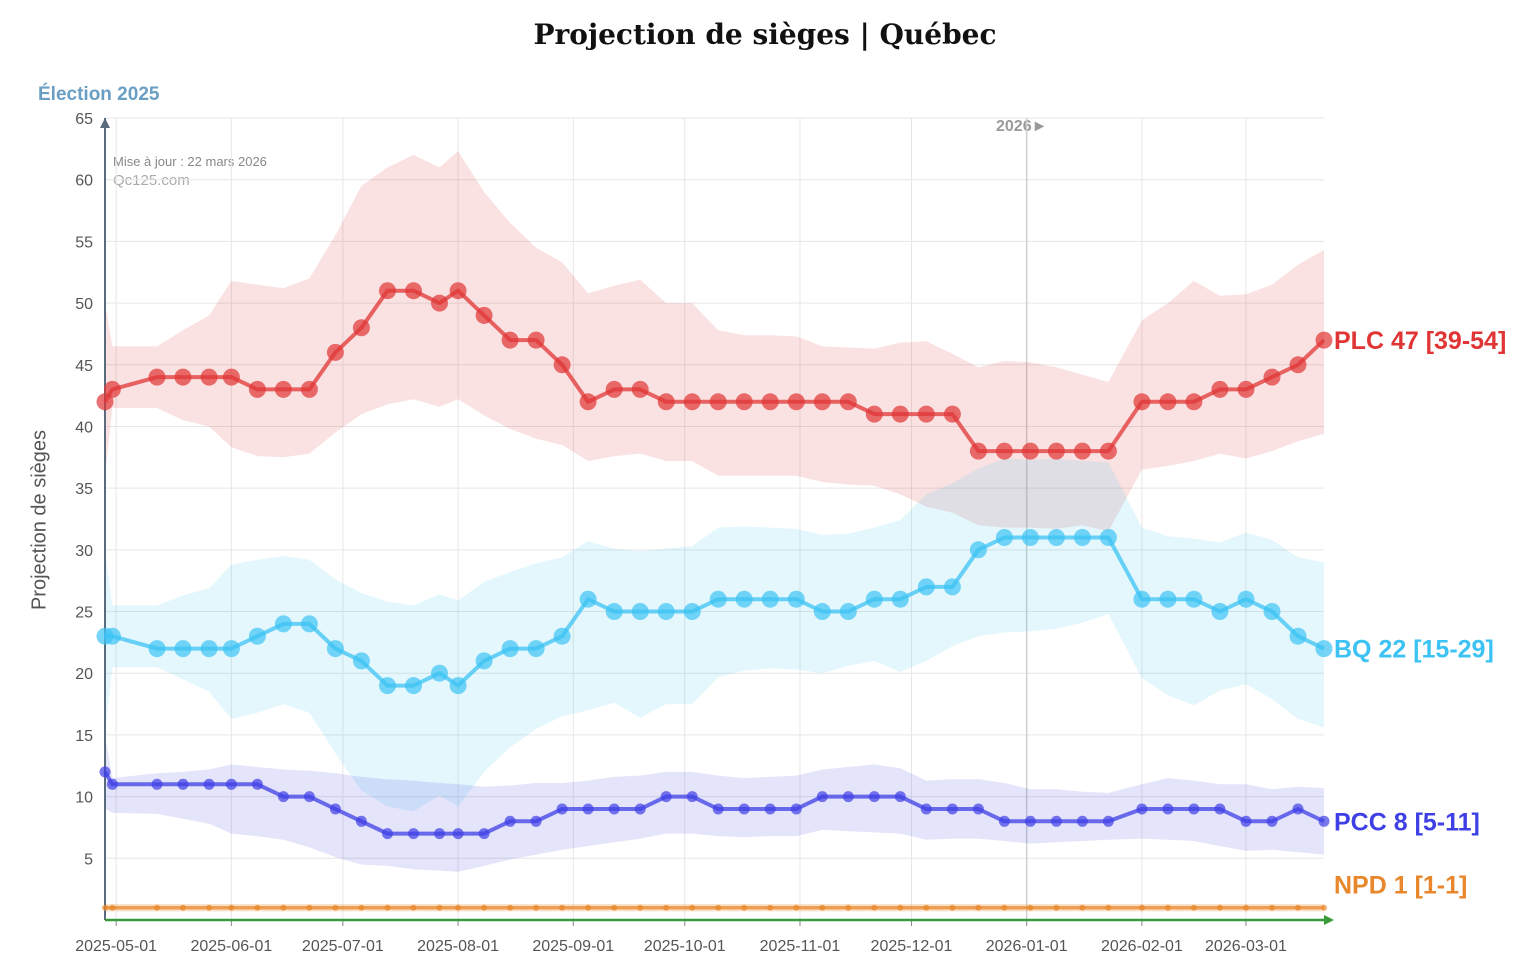 Image resolution: width=1530 pixels, height=974 pixels. What do you see at coordinates (1400, 886) in the screenshot?
I see `end-label-npd: NPD 1 [1-1]` at bounding box center [1400, 886].